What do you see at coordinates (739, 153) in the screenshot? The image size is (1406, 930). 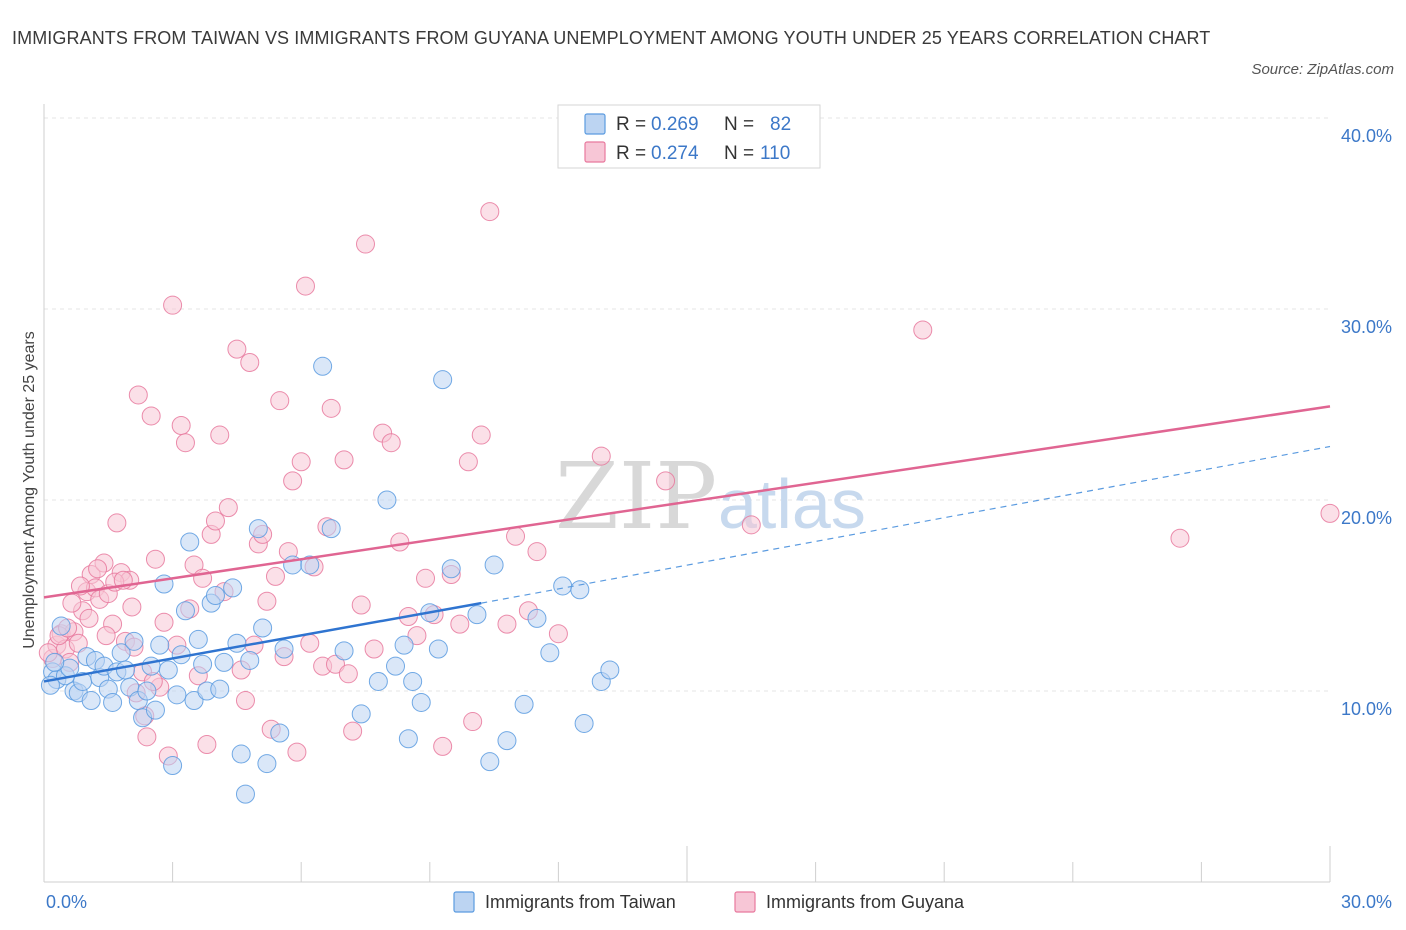 I see `legend-n-label-guyana: N =` at bounding box center [739, 153].